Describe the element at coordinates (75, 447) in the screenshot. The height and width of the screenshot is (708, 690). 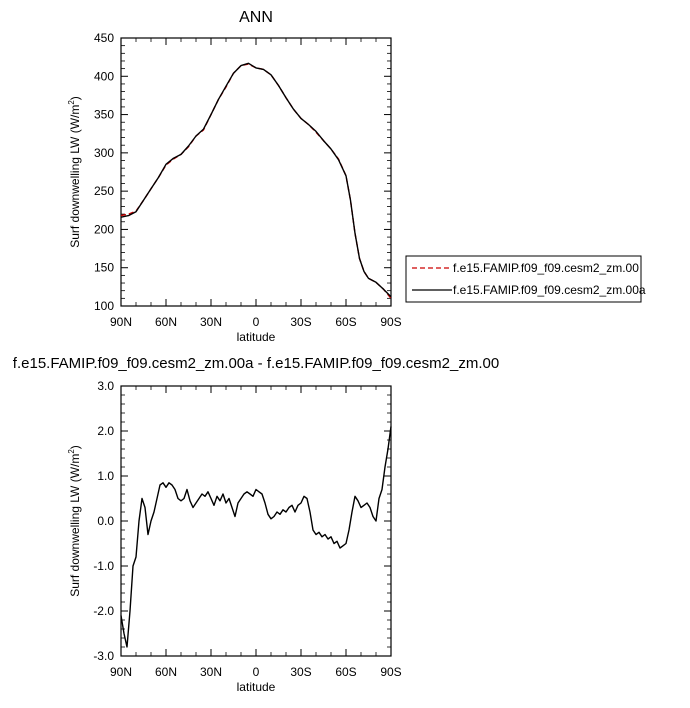
I see `bottom-y-axis-label-close: )` at that location.